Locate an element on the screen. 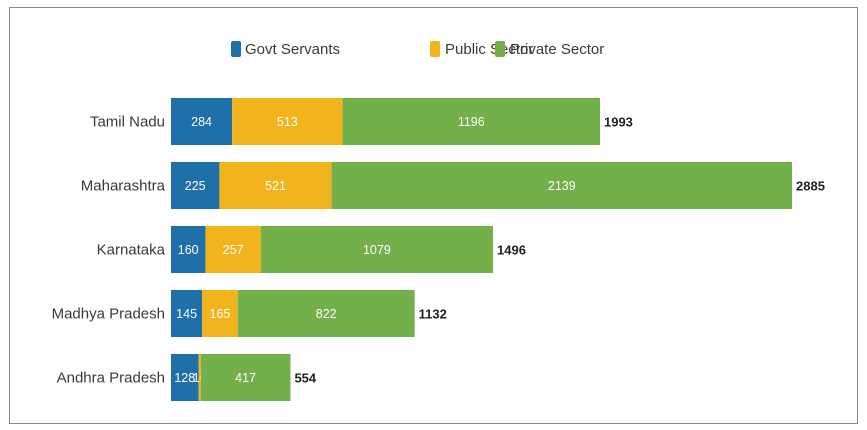  segment-label-karnataka-private-sector: 1079 is located at coordinates (377, 250).